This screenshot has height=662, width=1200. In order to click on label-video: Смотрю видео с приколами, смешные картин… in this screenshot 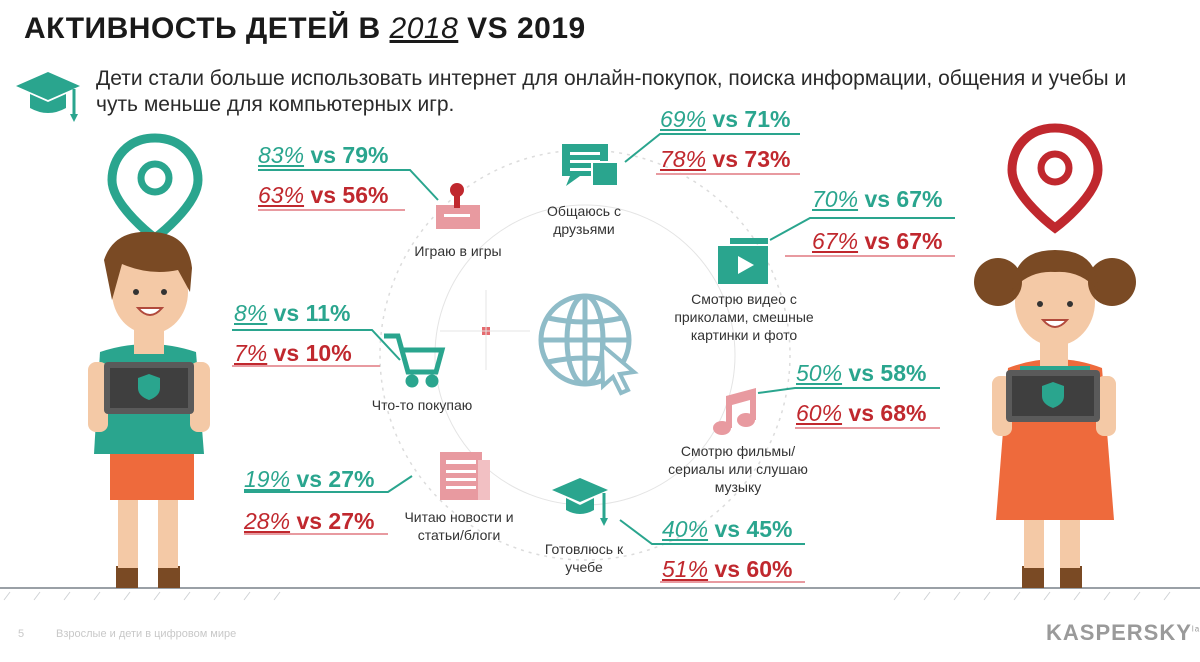, I will do `click(744, 317)`.